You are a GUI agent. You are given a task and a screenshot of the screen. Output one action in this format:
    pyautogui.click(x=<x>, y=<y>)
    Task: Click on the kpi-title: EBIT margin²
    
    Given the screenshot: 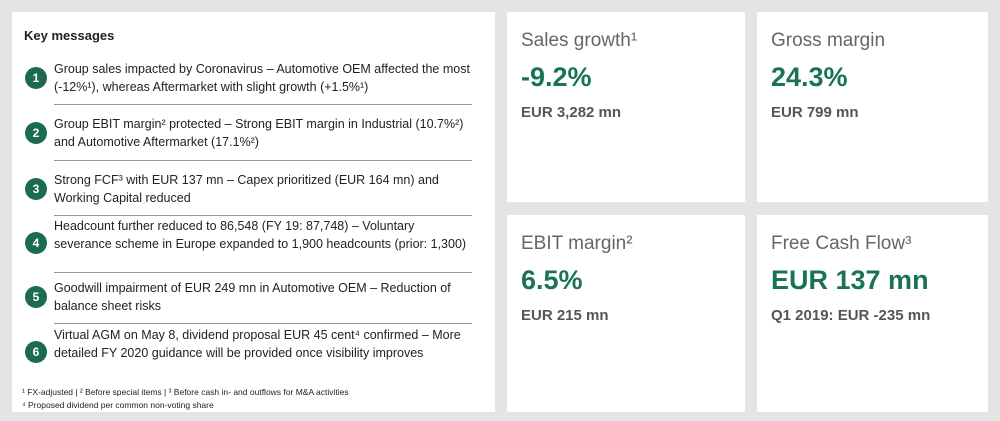 What is the action you would take?
    pyautogui.click(x=577, y=243)
    